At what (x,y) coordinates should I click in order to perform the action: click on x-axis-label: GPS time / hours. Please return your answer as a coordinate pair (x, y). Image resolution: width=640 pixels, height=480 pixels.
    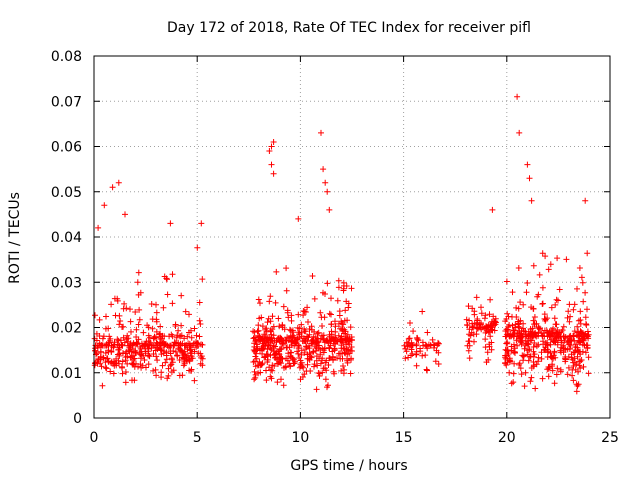
    Looking at the image, I should click on (348, 466).